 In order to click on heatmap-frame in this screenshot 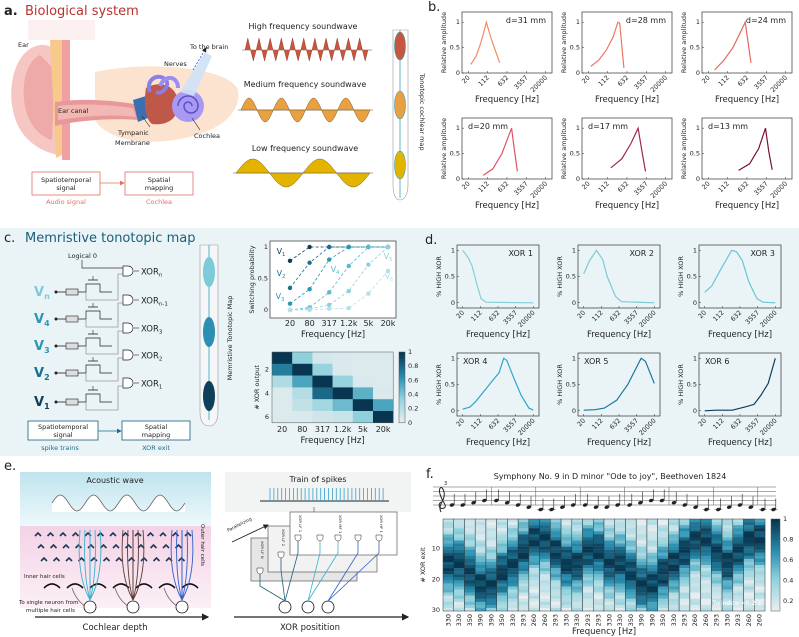, I will do `click(332, 387)`.